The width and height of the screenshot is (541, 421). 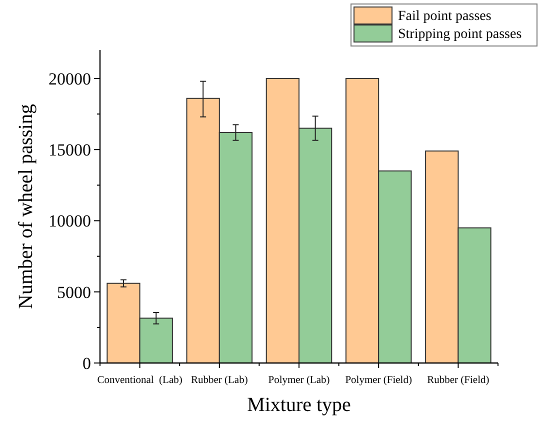 I want to click on y-axis-title: Number of wheel passing, so click(x=26, y=206).